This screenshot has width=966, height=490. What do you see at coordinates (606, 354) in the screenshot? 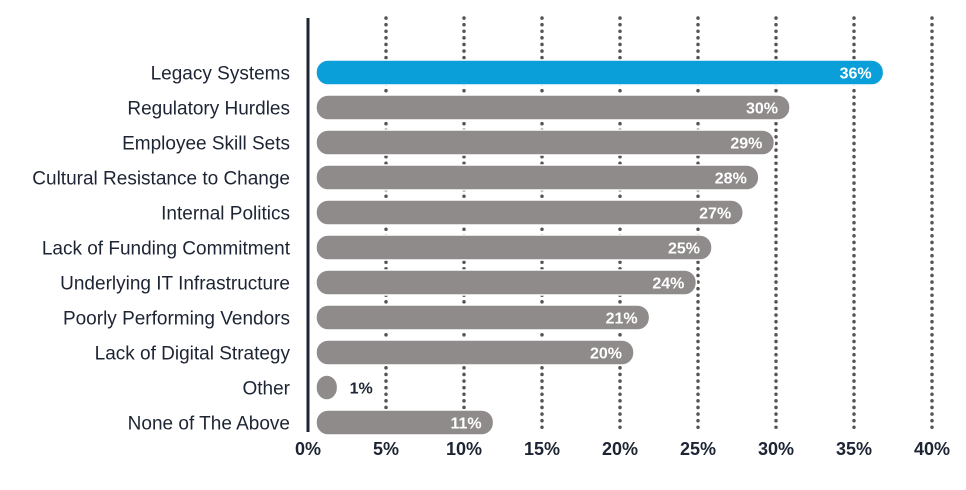
I see `value-label: 20%` at bounding box center [606, 354].